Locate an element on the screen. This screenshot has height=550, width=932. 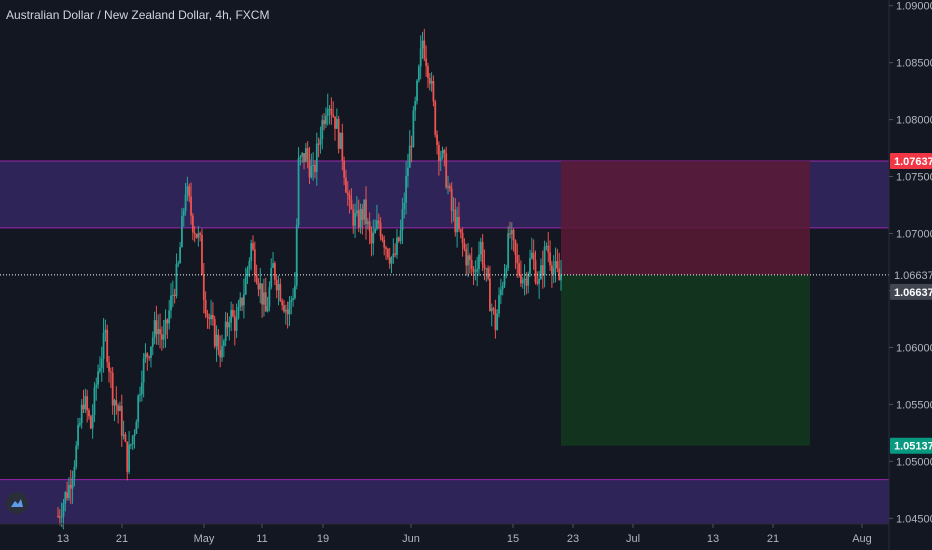
entry-price-tag-label: 1.06637 is located at coordinates (913, 276).